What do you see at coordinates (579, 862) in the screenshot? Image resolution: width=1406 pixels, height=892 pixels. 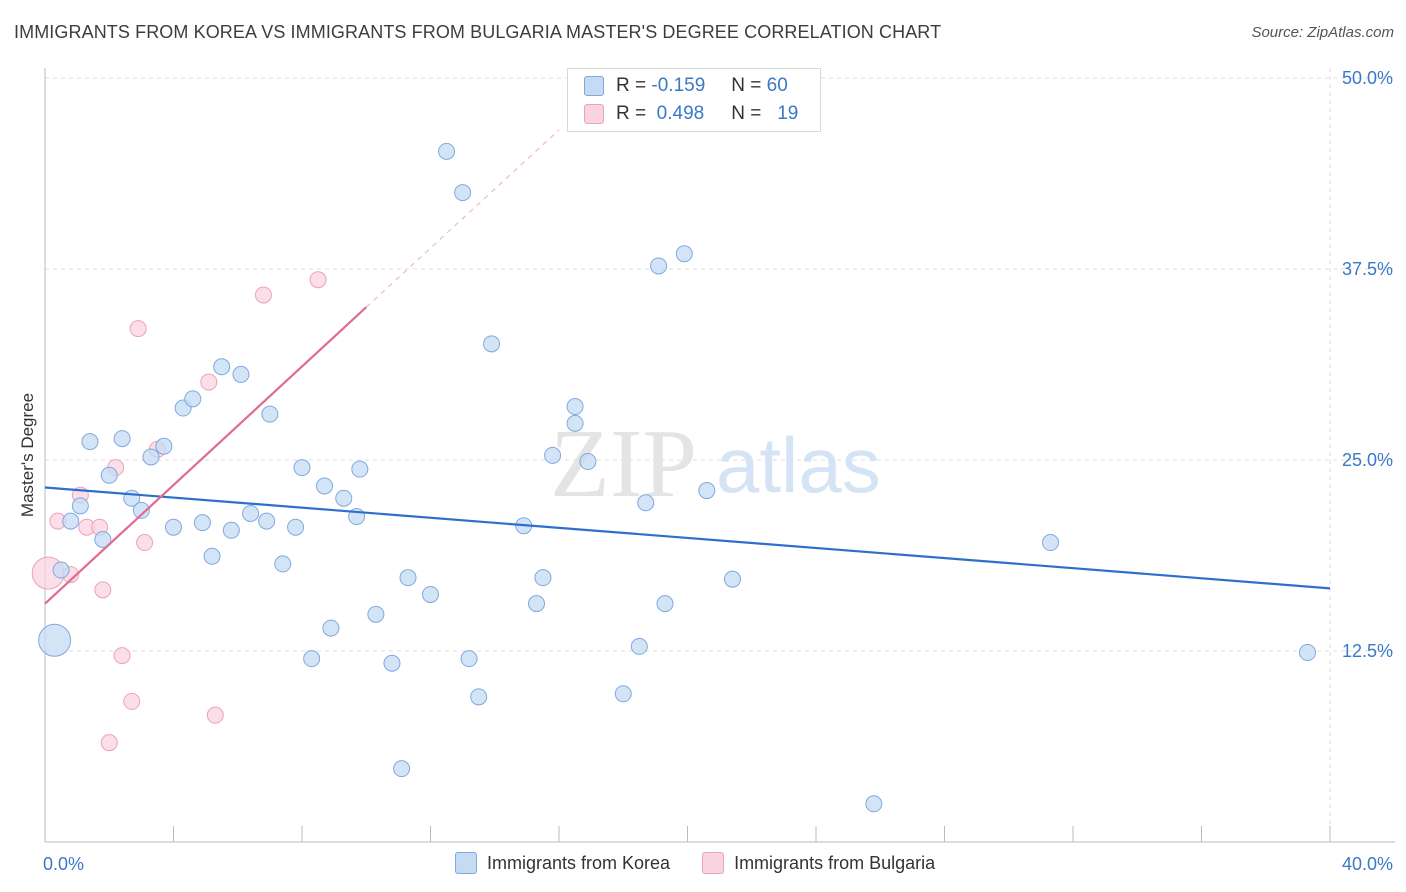 I see `korea-legend-label: Immigrants from Korea` at bounding box center [579, 862].